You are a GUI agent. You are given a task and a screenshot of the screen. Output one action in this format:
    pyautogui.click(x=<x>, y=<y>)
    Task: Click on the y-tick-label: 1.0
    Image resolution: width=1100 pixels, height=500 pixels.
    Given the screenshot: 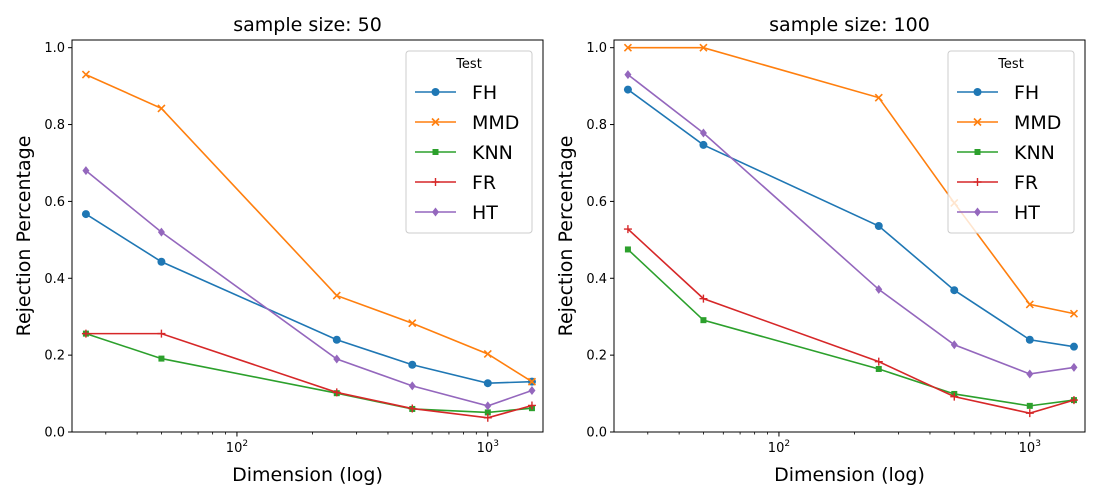 What is the action you would take?
    pyautogui.click(x=596, y=48)
    